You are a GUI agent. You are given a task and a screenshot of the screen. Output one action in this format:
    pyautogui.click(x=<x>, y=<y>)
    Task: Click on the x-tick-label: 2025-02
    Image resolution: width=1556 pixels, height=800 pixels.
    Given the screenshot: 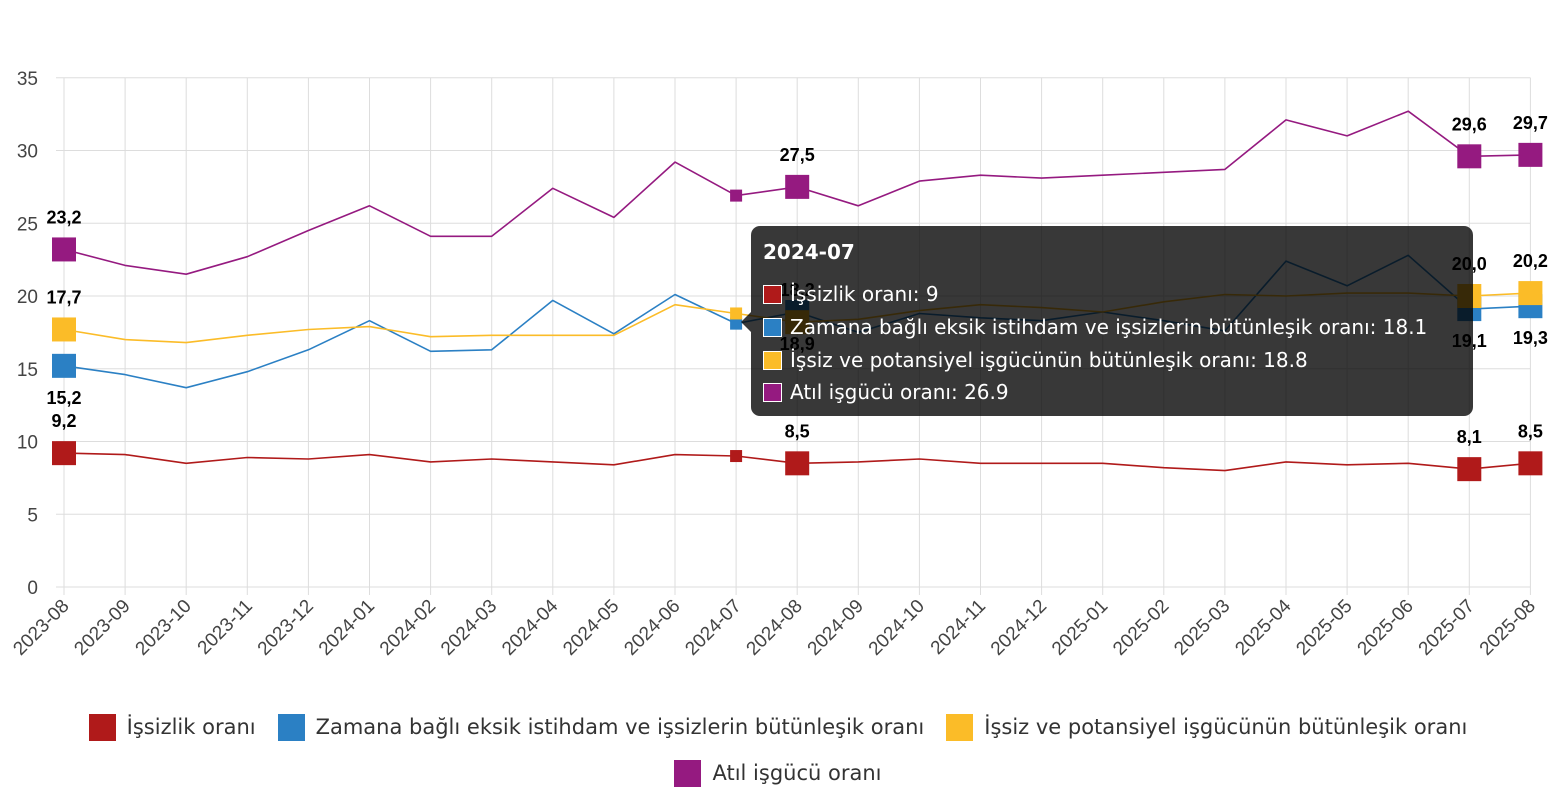 What is the action you would take?
    pyautogui.click(x=1141, y=628)
    